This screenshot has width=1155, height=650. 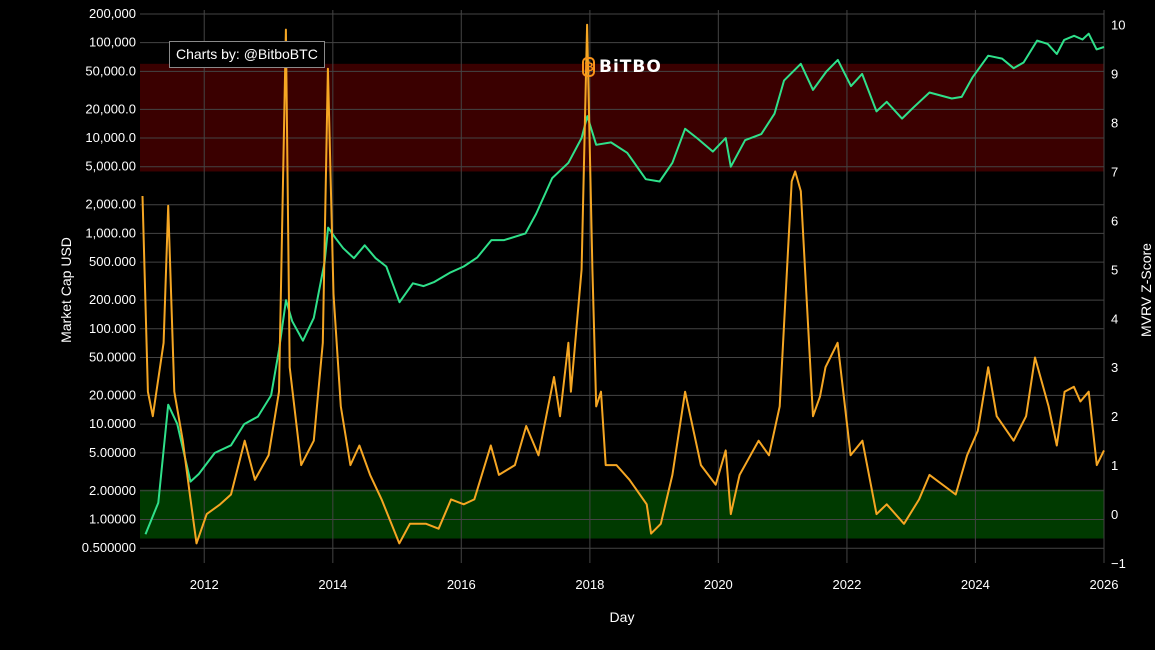 I want to click on y-right-tick-label: 3, so click(x=1114, y=367).